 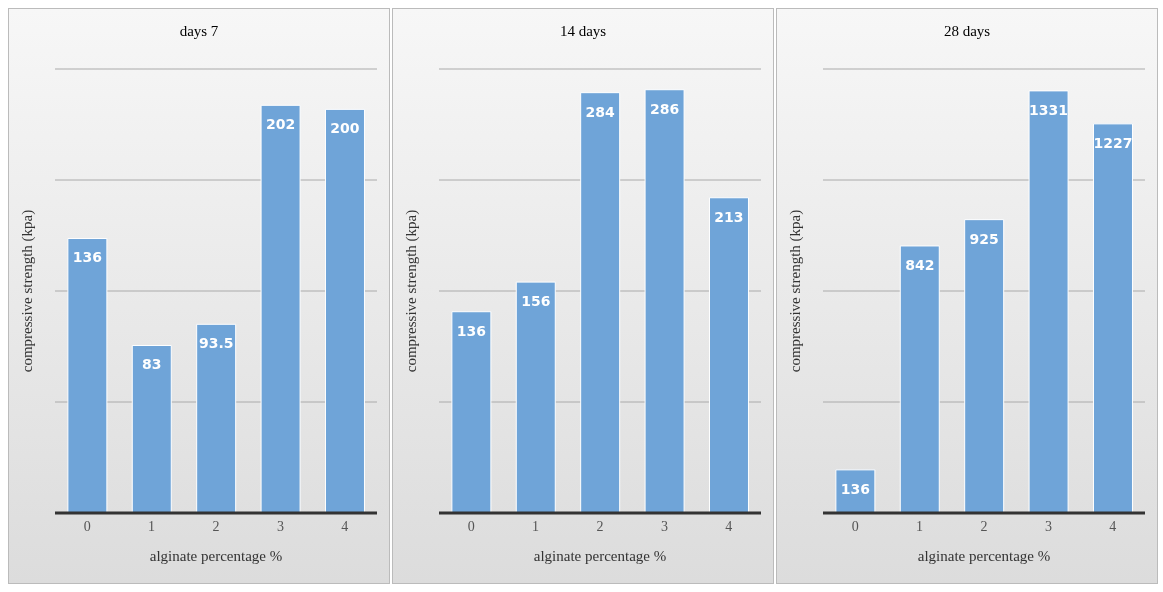 I want to click on chart-title: days 7, so click(x=199, y=31).